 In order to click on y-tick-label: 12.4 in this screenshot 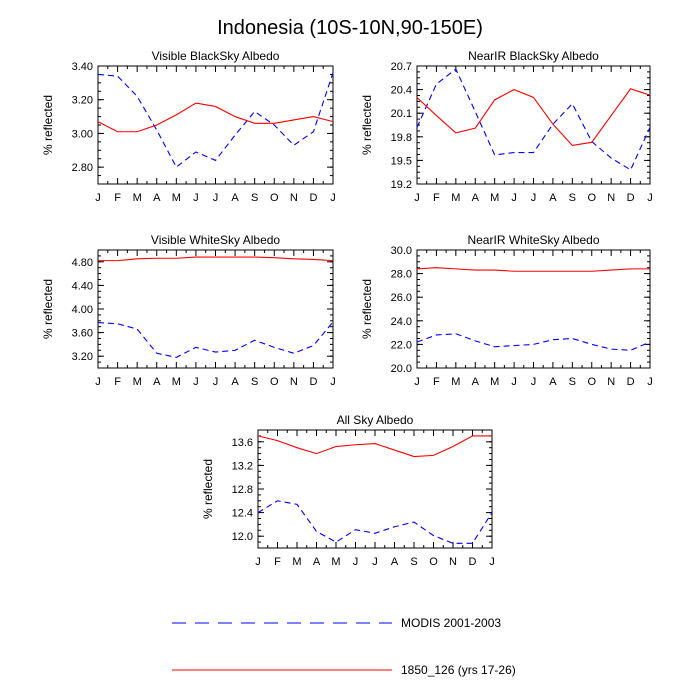, I will do `click(242, 514)`.